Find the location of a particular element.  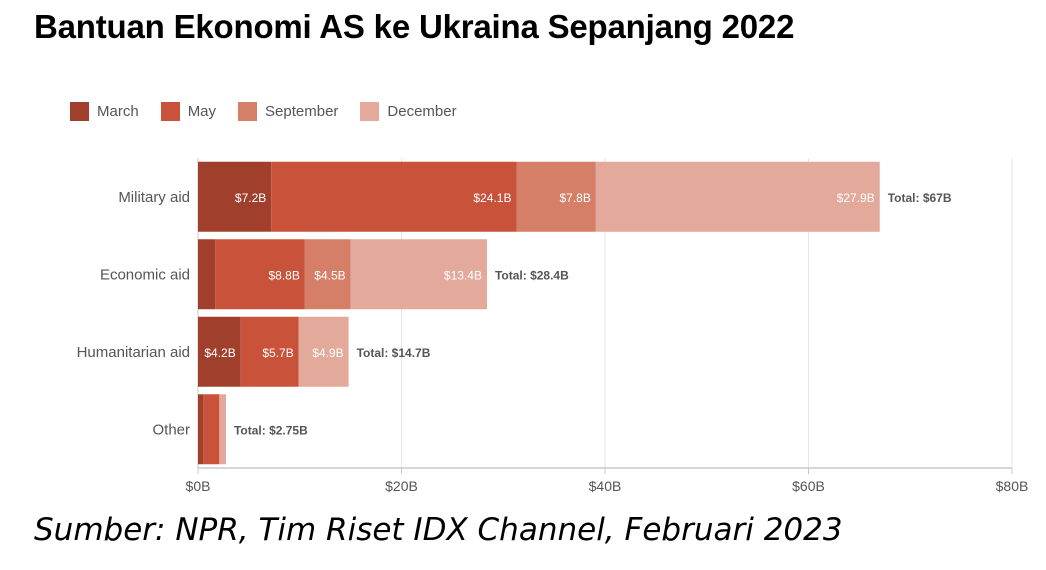

data-label: $4.2B is located at coordinates (219, 353).